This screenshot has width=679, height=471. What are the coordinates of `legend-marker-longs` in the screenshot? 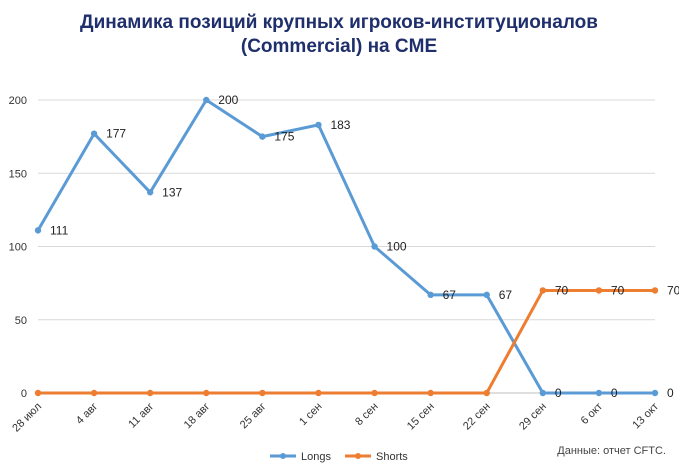 It's located at (283, 456).